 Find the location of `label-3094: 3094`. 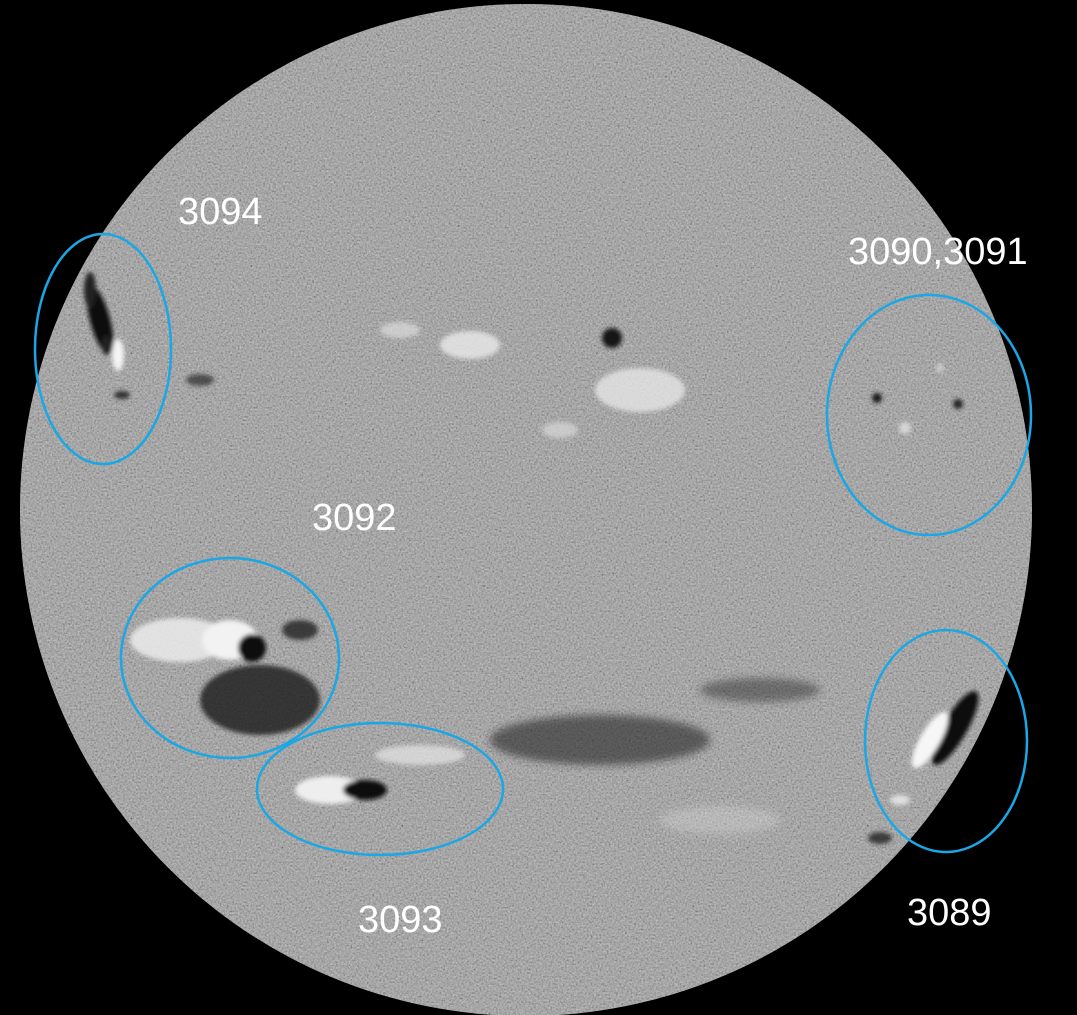

label-3094: 3094 is located at coordinates (220, 212).